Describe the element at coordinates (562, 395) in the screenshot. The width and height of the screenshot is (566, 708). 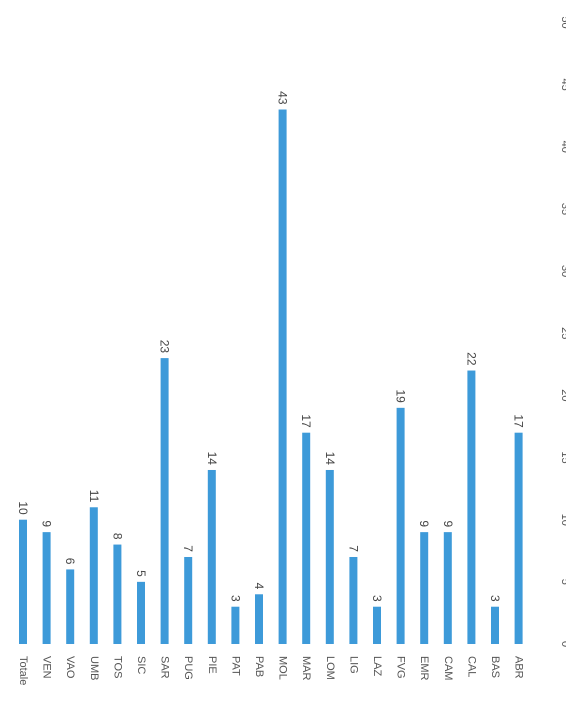
I see `value-axis-tick-label: 20` at that location.